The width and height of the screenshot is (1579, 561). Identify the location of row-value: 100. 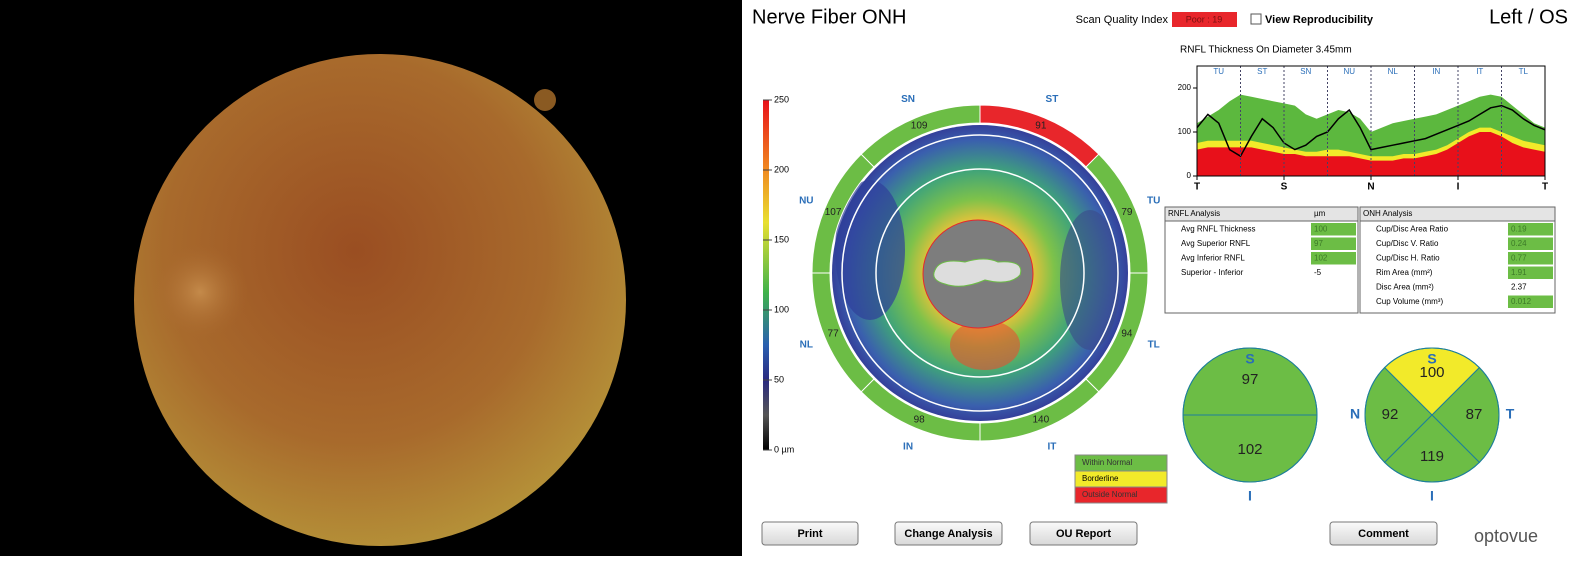
(1321, 228).